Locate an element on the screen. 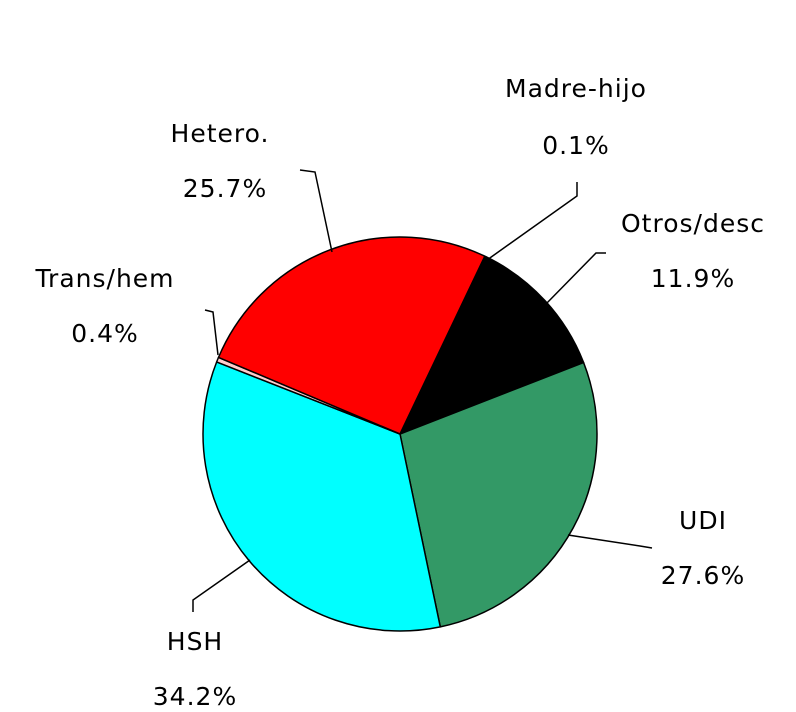 This screenshot has width=796, height=712. slice-label: UDI is located at coordinates (703, 520).